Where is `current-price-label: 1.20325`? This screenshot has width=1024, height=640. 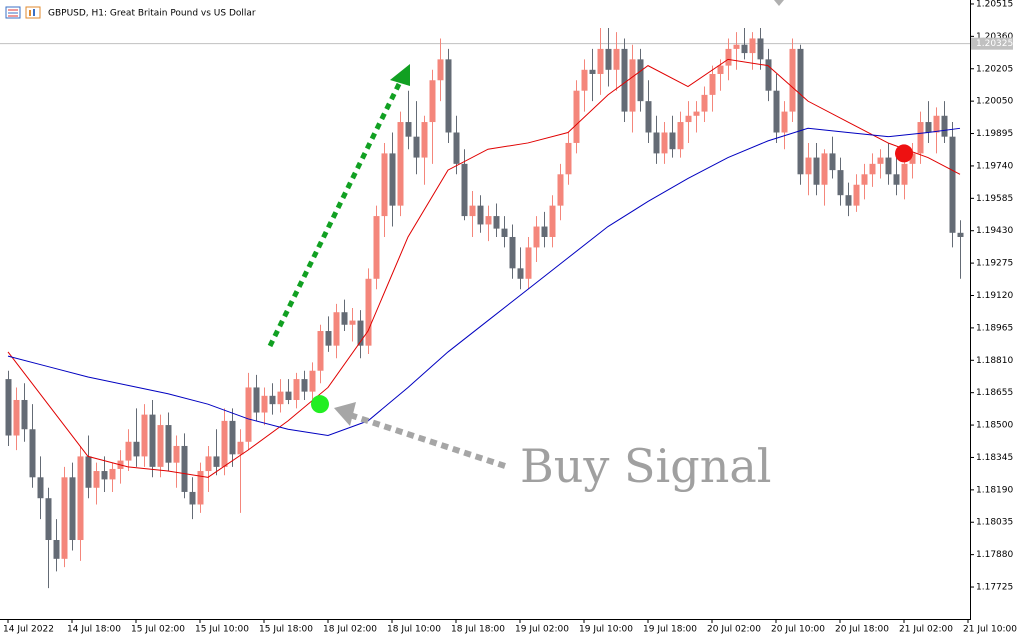 current-price-label: 1.20325 is located at coordinates (994, 44).